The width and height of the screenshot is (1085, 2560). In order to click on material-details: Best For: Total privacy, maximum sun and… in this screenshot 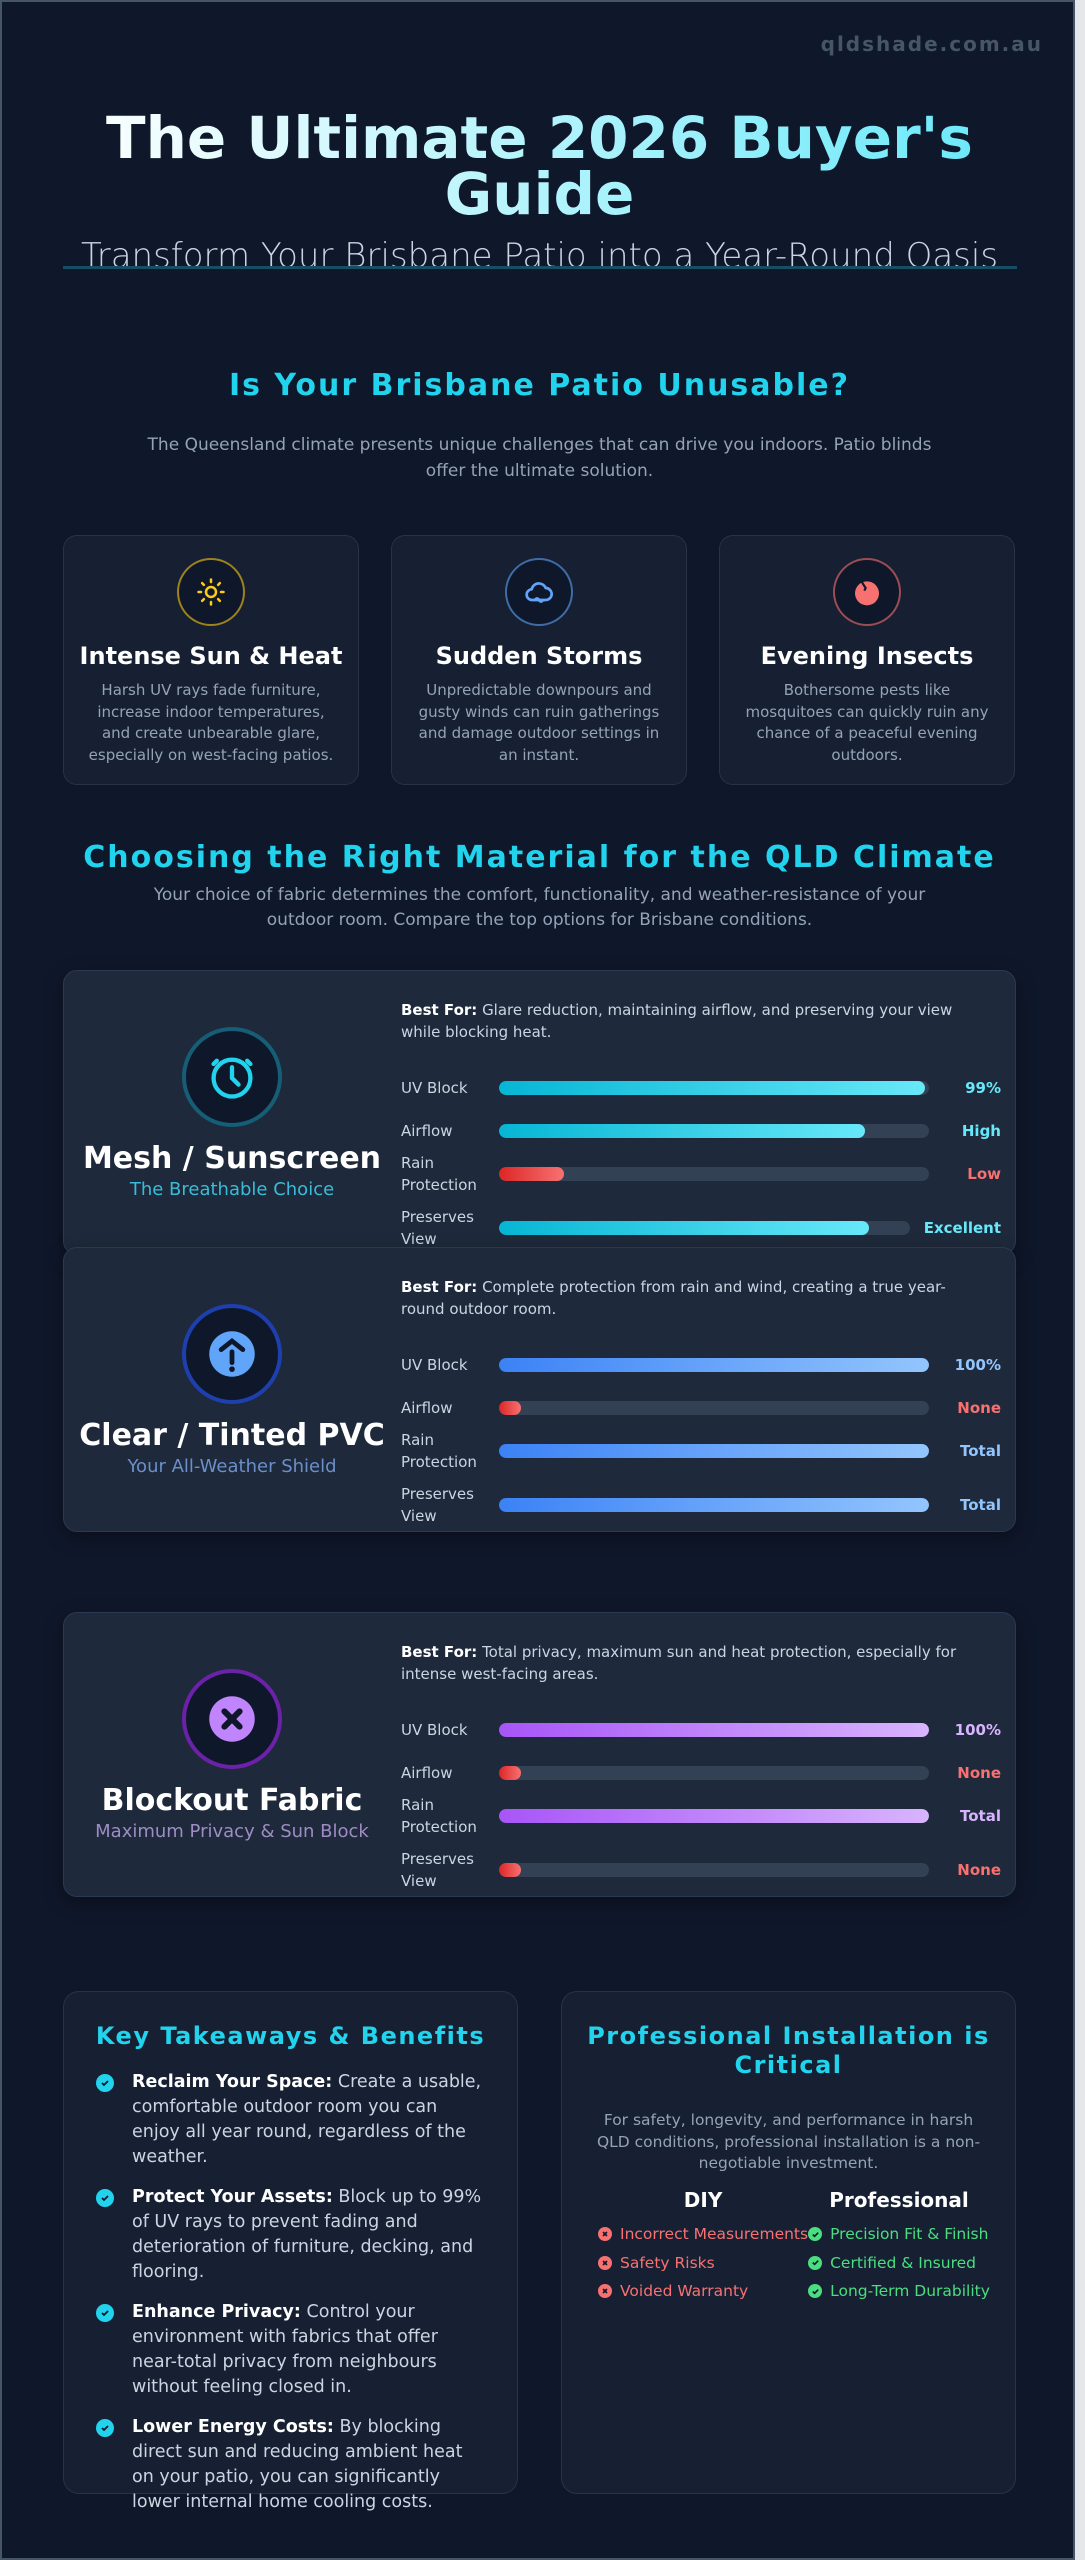, I will do `click(701, 1769)`.